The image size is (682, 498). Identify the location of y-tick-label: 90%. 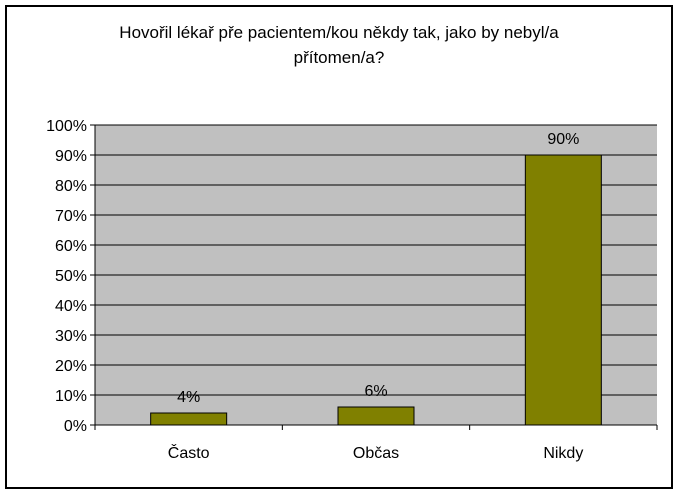
(71, 156).